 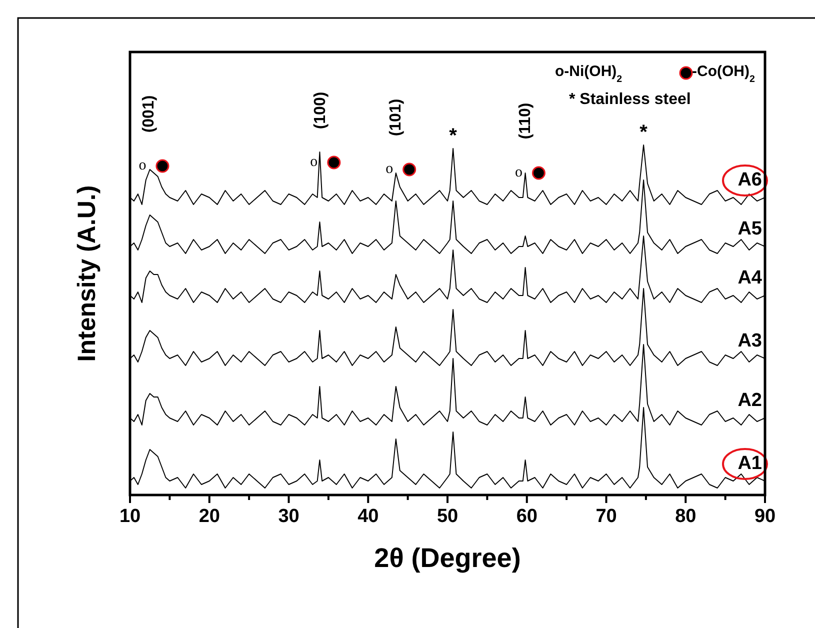 I want to click on x-tick-label: 30, so click(x=289, y=516).